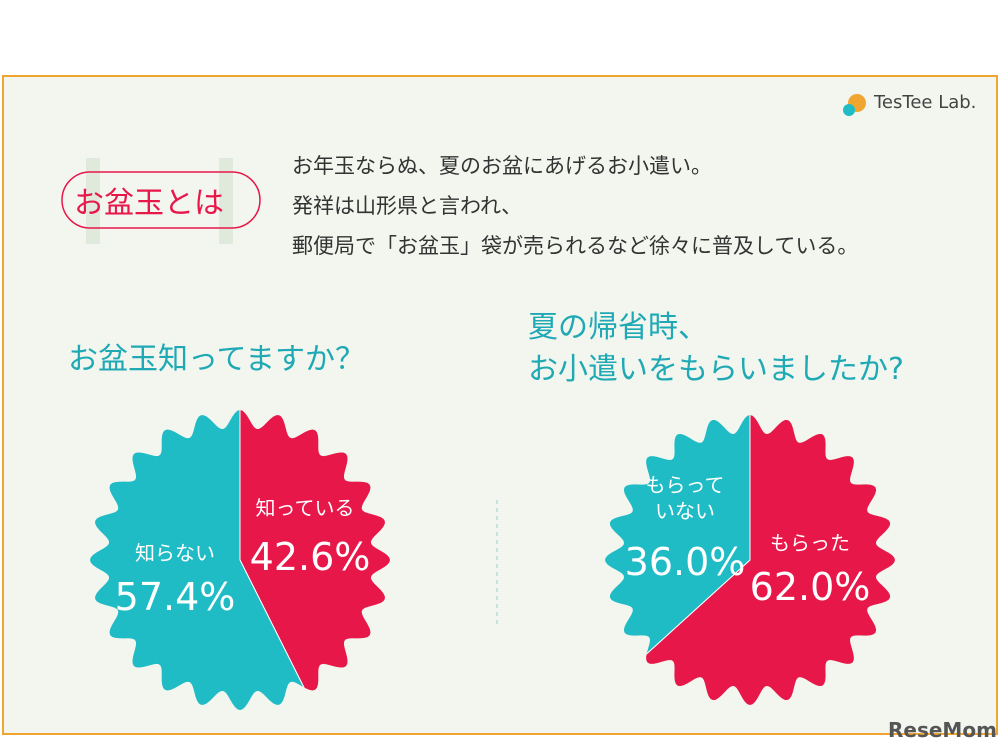 The height and width of the screenshot is (752, 1000). What do you see at coordinates (942, 730) in the screenshot?
I see `watermark: ReseMom` at bounding box center [942, 730].